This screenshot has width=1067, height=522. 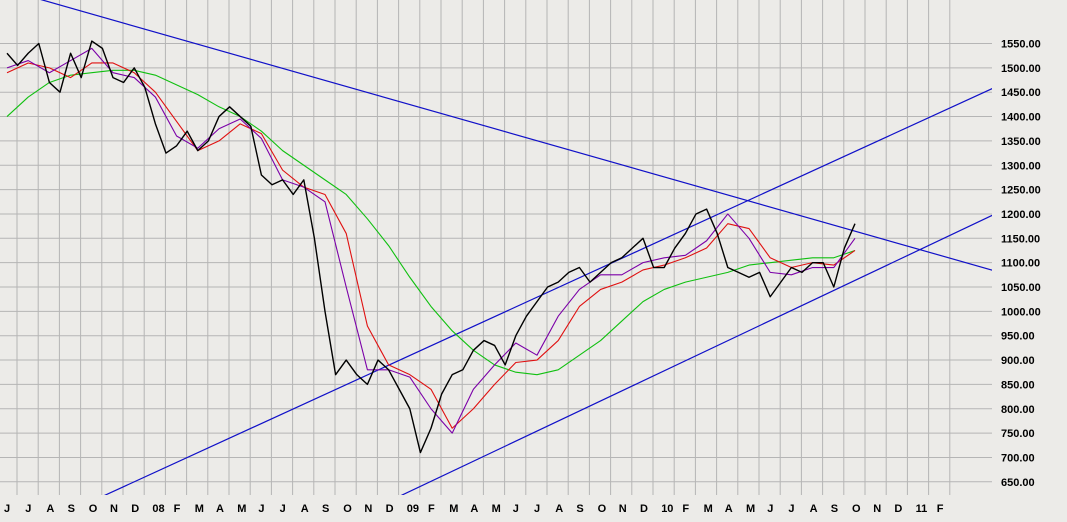 I want to click on y-tick-label: 1400.00, so click(x=1021, y=118).